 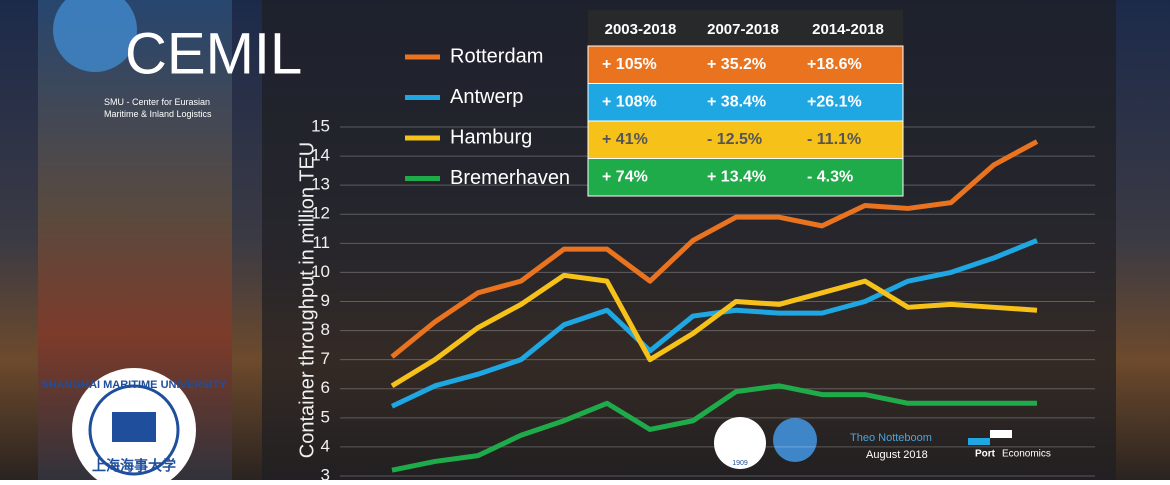 What do you see at coordinates (625, 139) in the screenshot?
I see `table-cell: + 41%` at bounding box center [625, 139].